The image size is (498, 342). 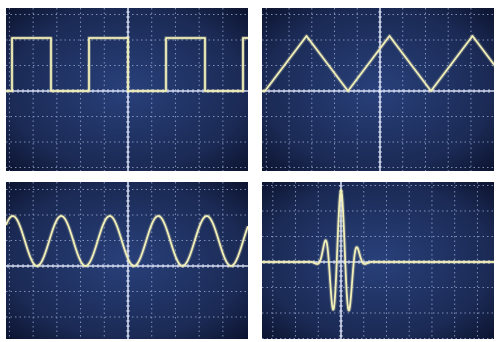 What do you see at coordinates (127, 64) in the screenshot?
I see `square-trace` at bounding box center [127, 64].